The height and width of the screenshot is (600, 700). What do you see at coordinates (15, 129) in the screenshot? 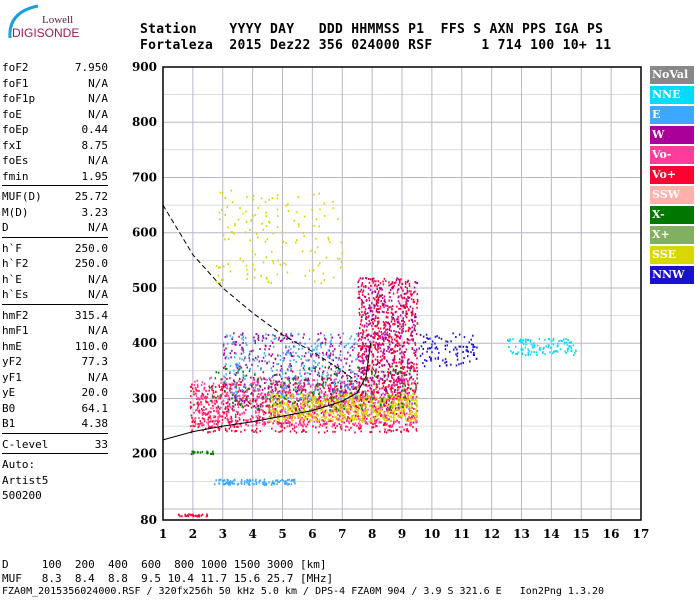
I see `param-name: foEp` at bounding box center [15, 129].